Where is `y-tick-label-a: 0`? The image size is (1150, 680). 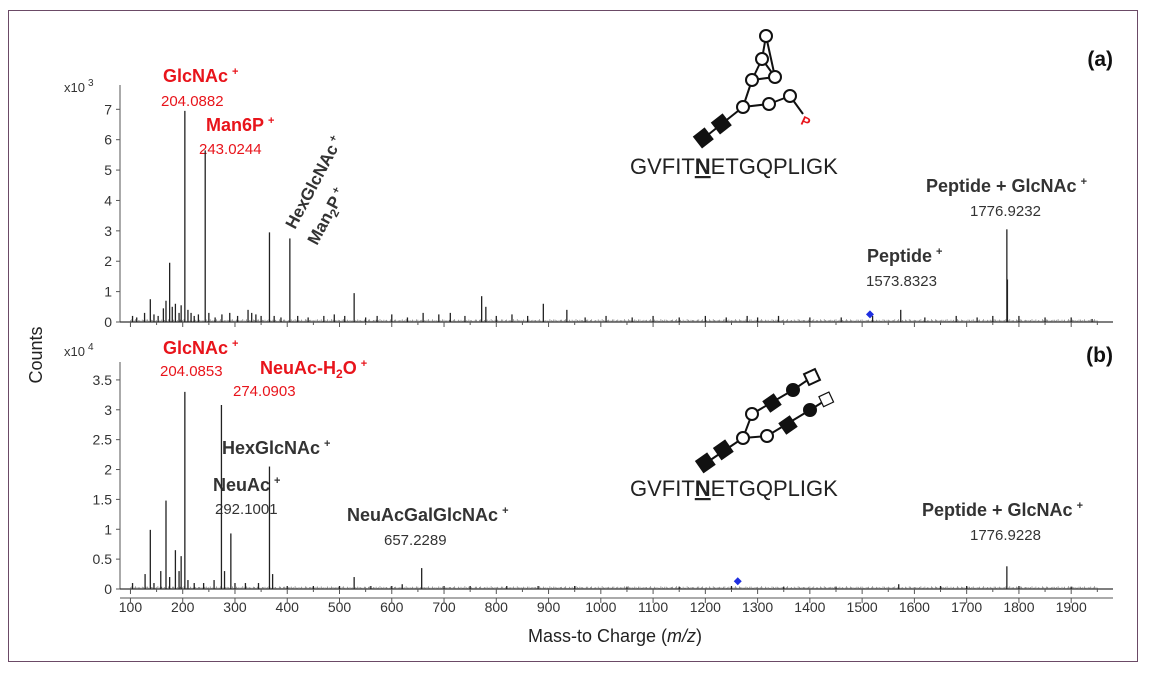 y-tick-label-a: 0 is located at coordinates (108, 322).